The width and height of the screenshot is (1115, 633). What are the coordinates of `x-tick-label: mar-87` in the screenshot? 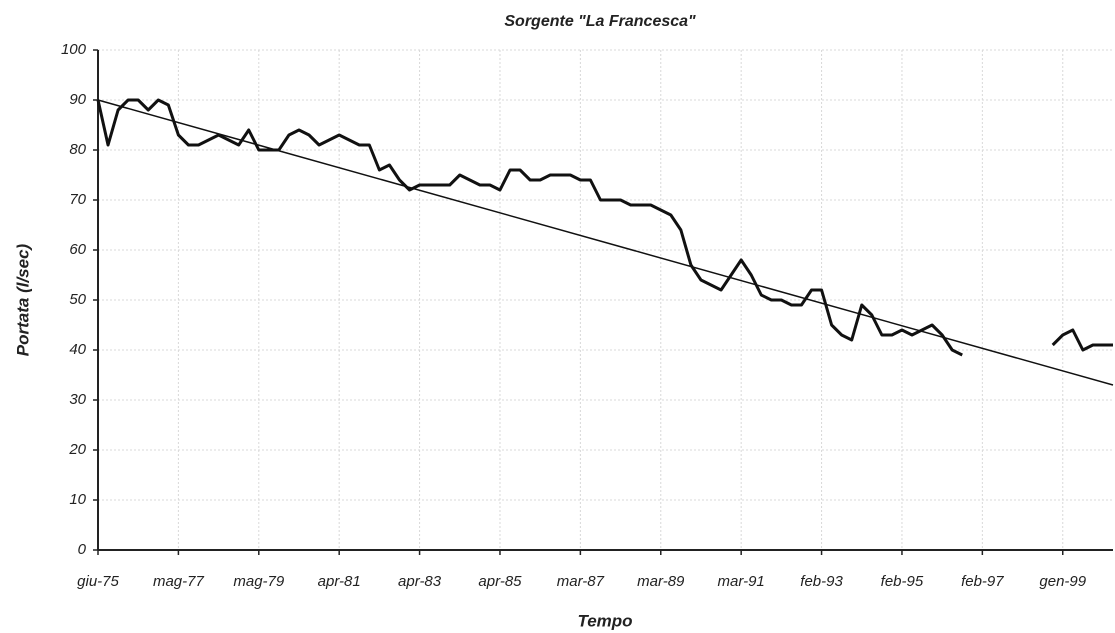 It's located at (581, 581).